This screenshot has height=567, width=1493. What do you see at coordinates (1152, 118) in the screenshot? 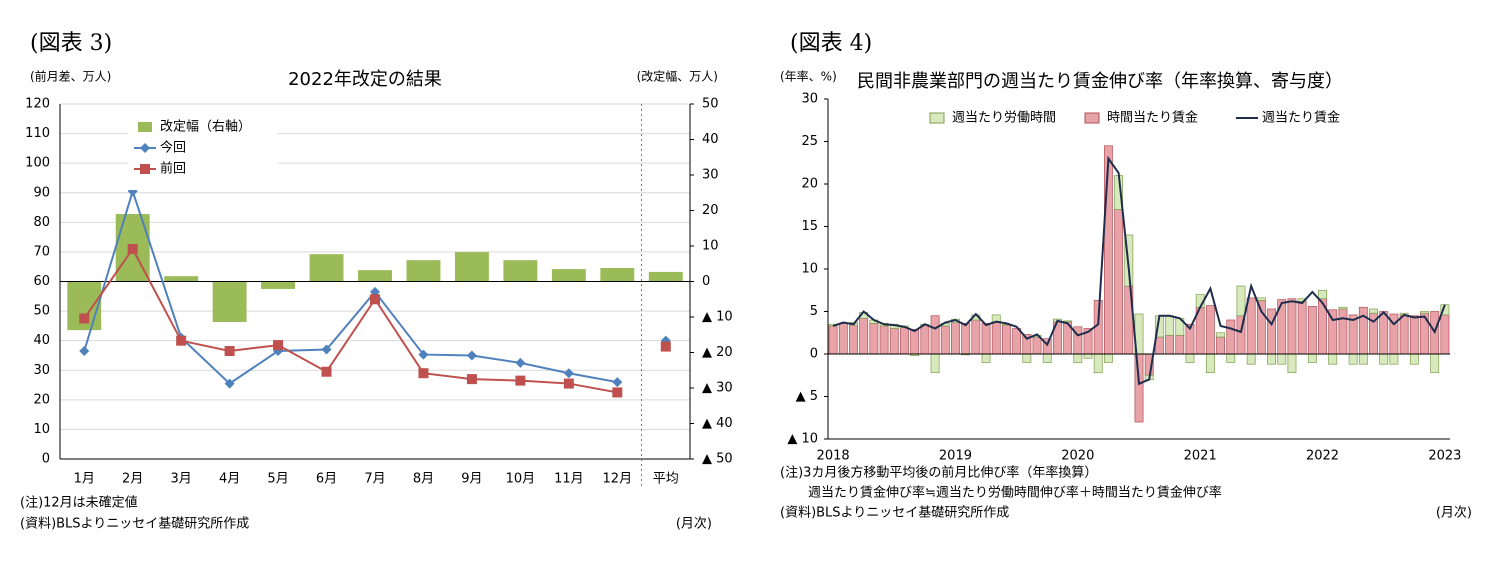
I see `legend-label: 時間当たり賃金` at bounding box center [1152, 118].